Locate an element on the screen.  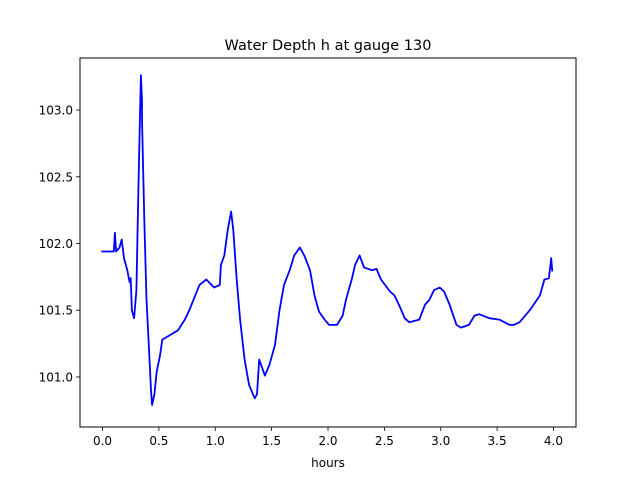
y-tick-label: 101.5 is located at coordinates (56, 311).